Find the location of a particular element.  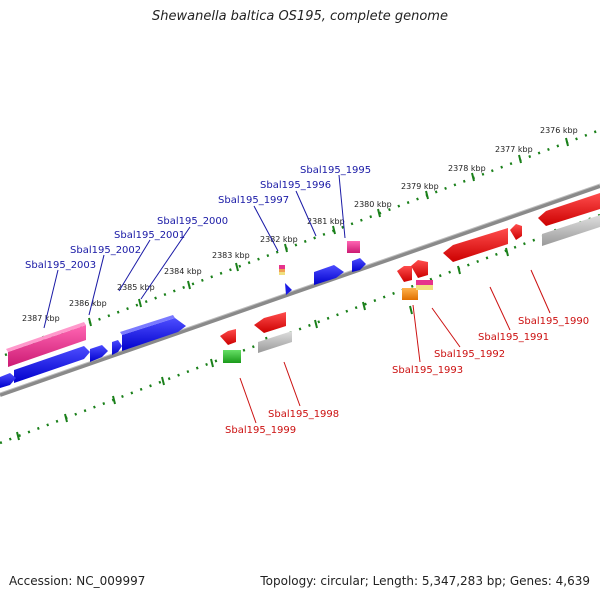

kbp-label: 2387 kbp is located at coordinates (41, 318).